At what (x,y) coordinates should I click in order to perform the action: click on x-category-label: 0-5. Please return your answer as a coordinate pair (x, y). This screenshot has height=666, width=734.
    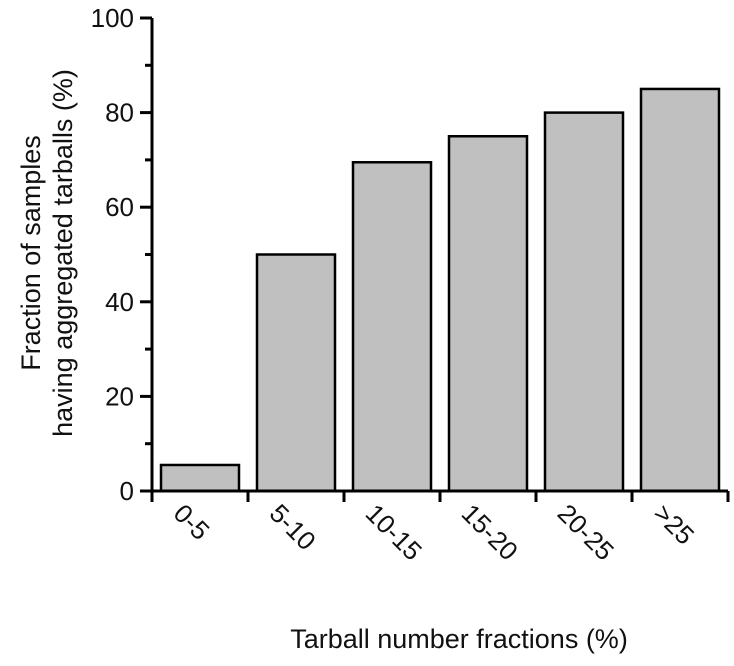
    Looking at the image, I should click on (192, 522).